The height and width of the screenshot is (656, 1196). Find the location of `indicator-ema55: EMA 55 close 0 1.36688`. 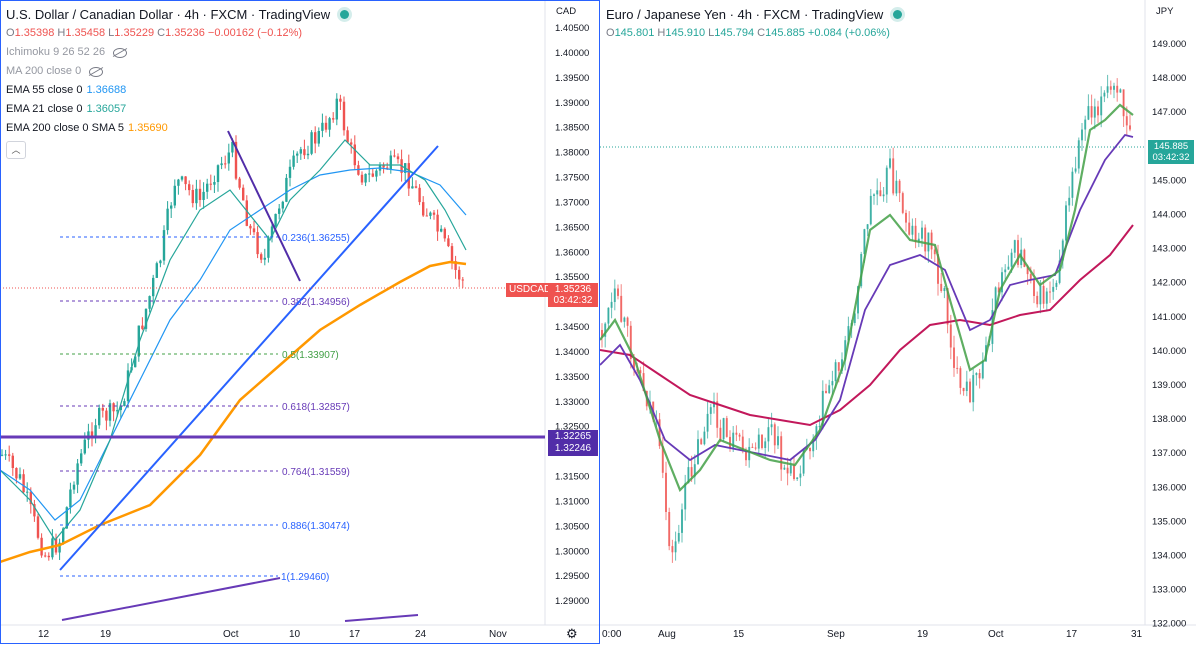

indicator-ema55: EMA 55 close 0 1.36688 is located at coordinates (177, 90).